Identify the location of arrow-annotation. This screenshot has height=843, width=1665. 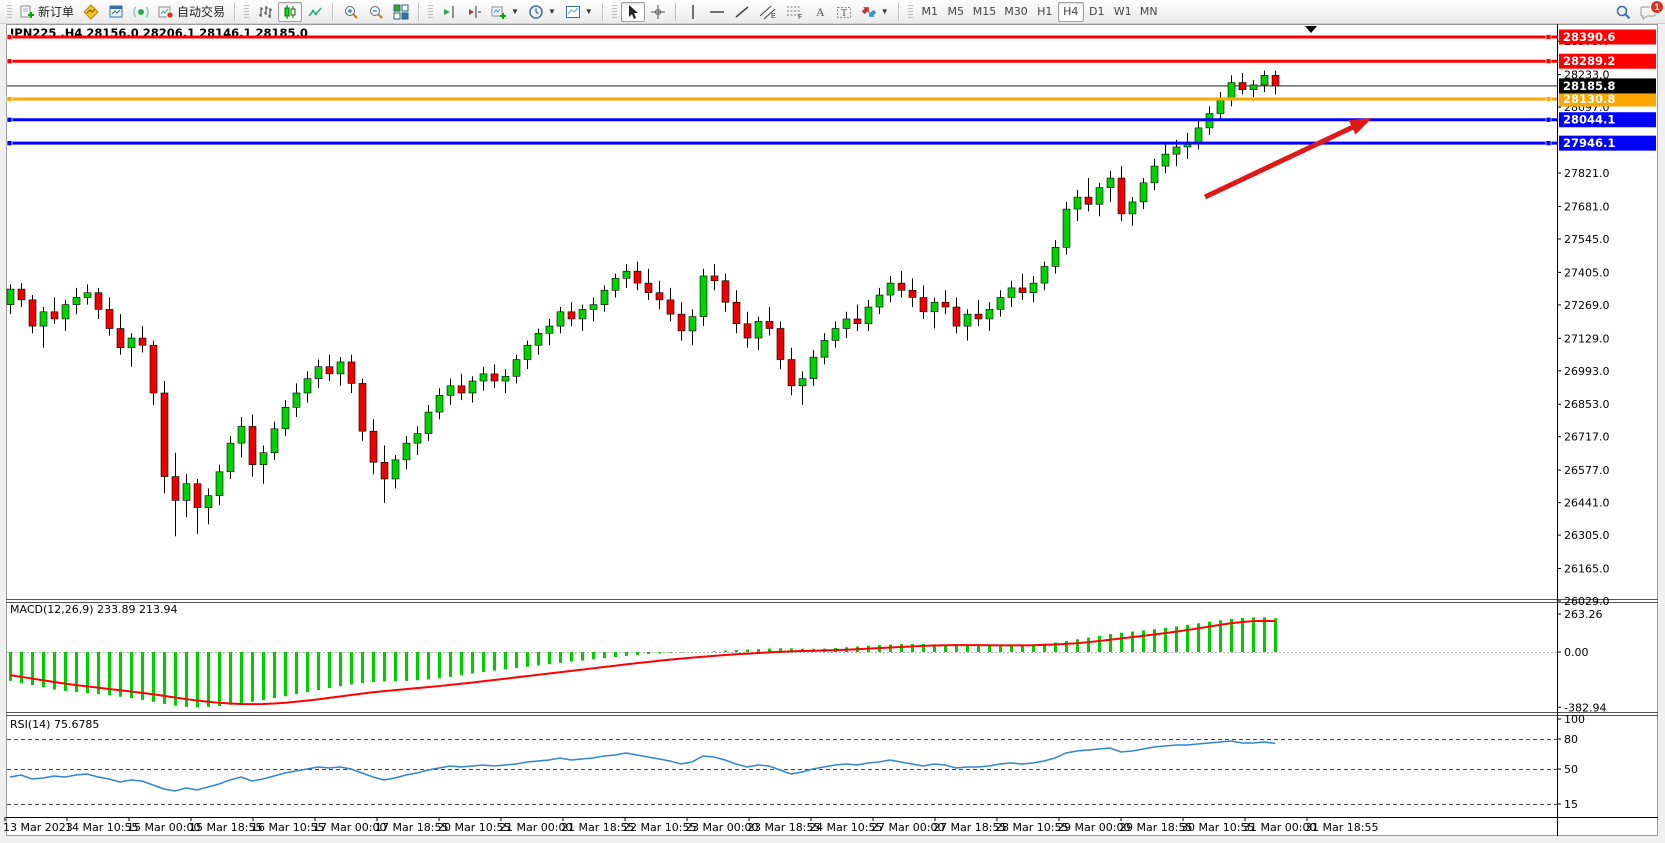
(1287, 159).